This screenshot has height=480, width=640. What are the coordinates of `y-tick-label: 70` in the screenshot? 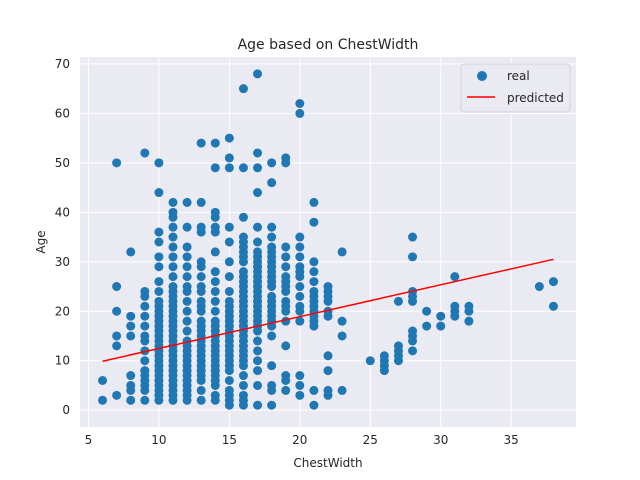 It's located at (62, 64).